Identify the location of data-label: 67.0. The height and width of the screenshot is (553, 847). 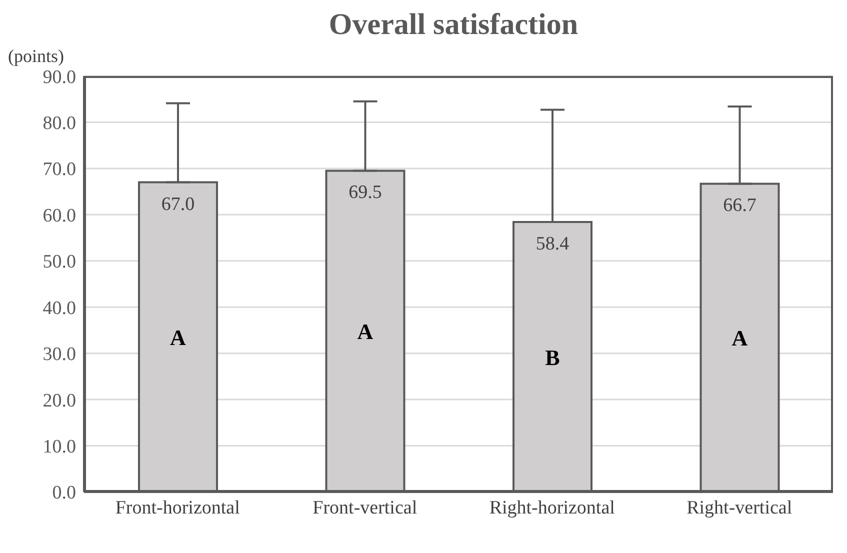
(178, 204).